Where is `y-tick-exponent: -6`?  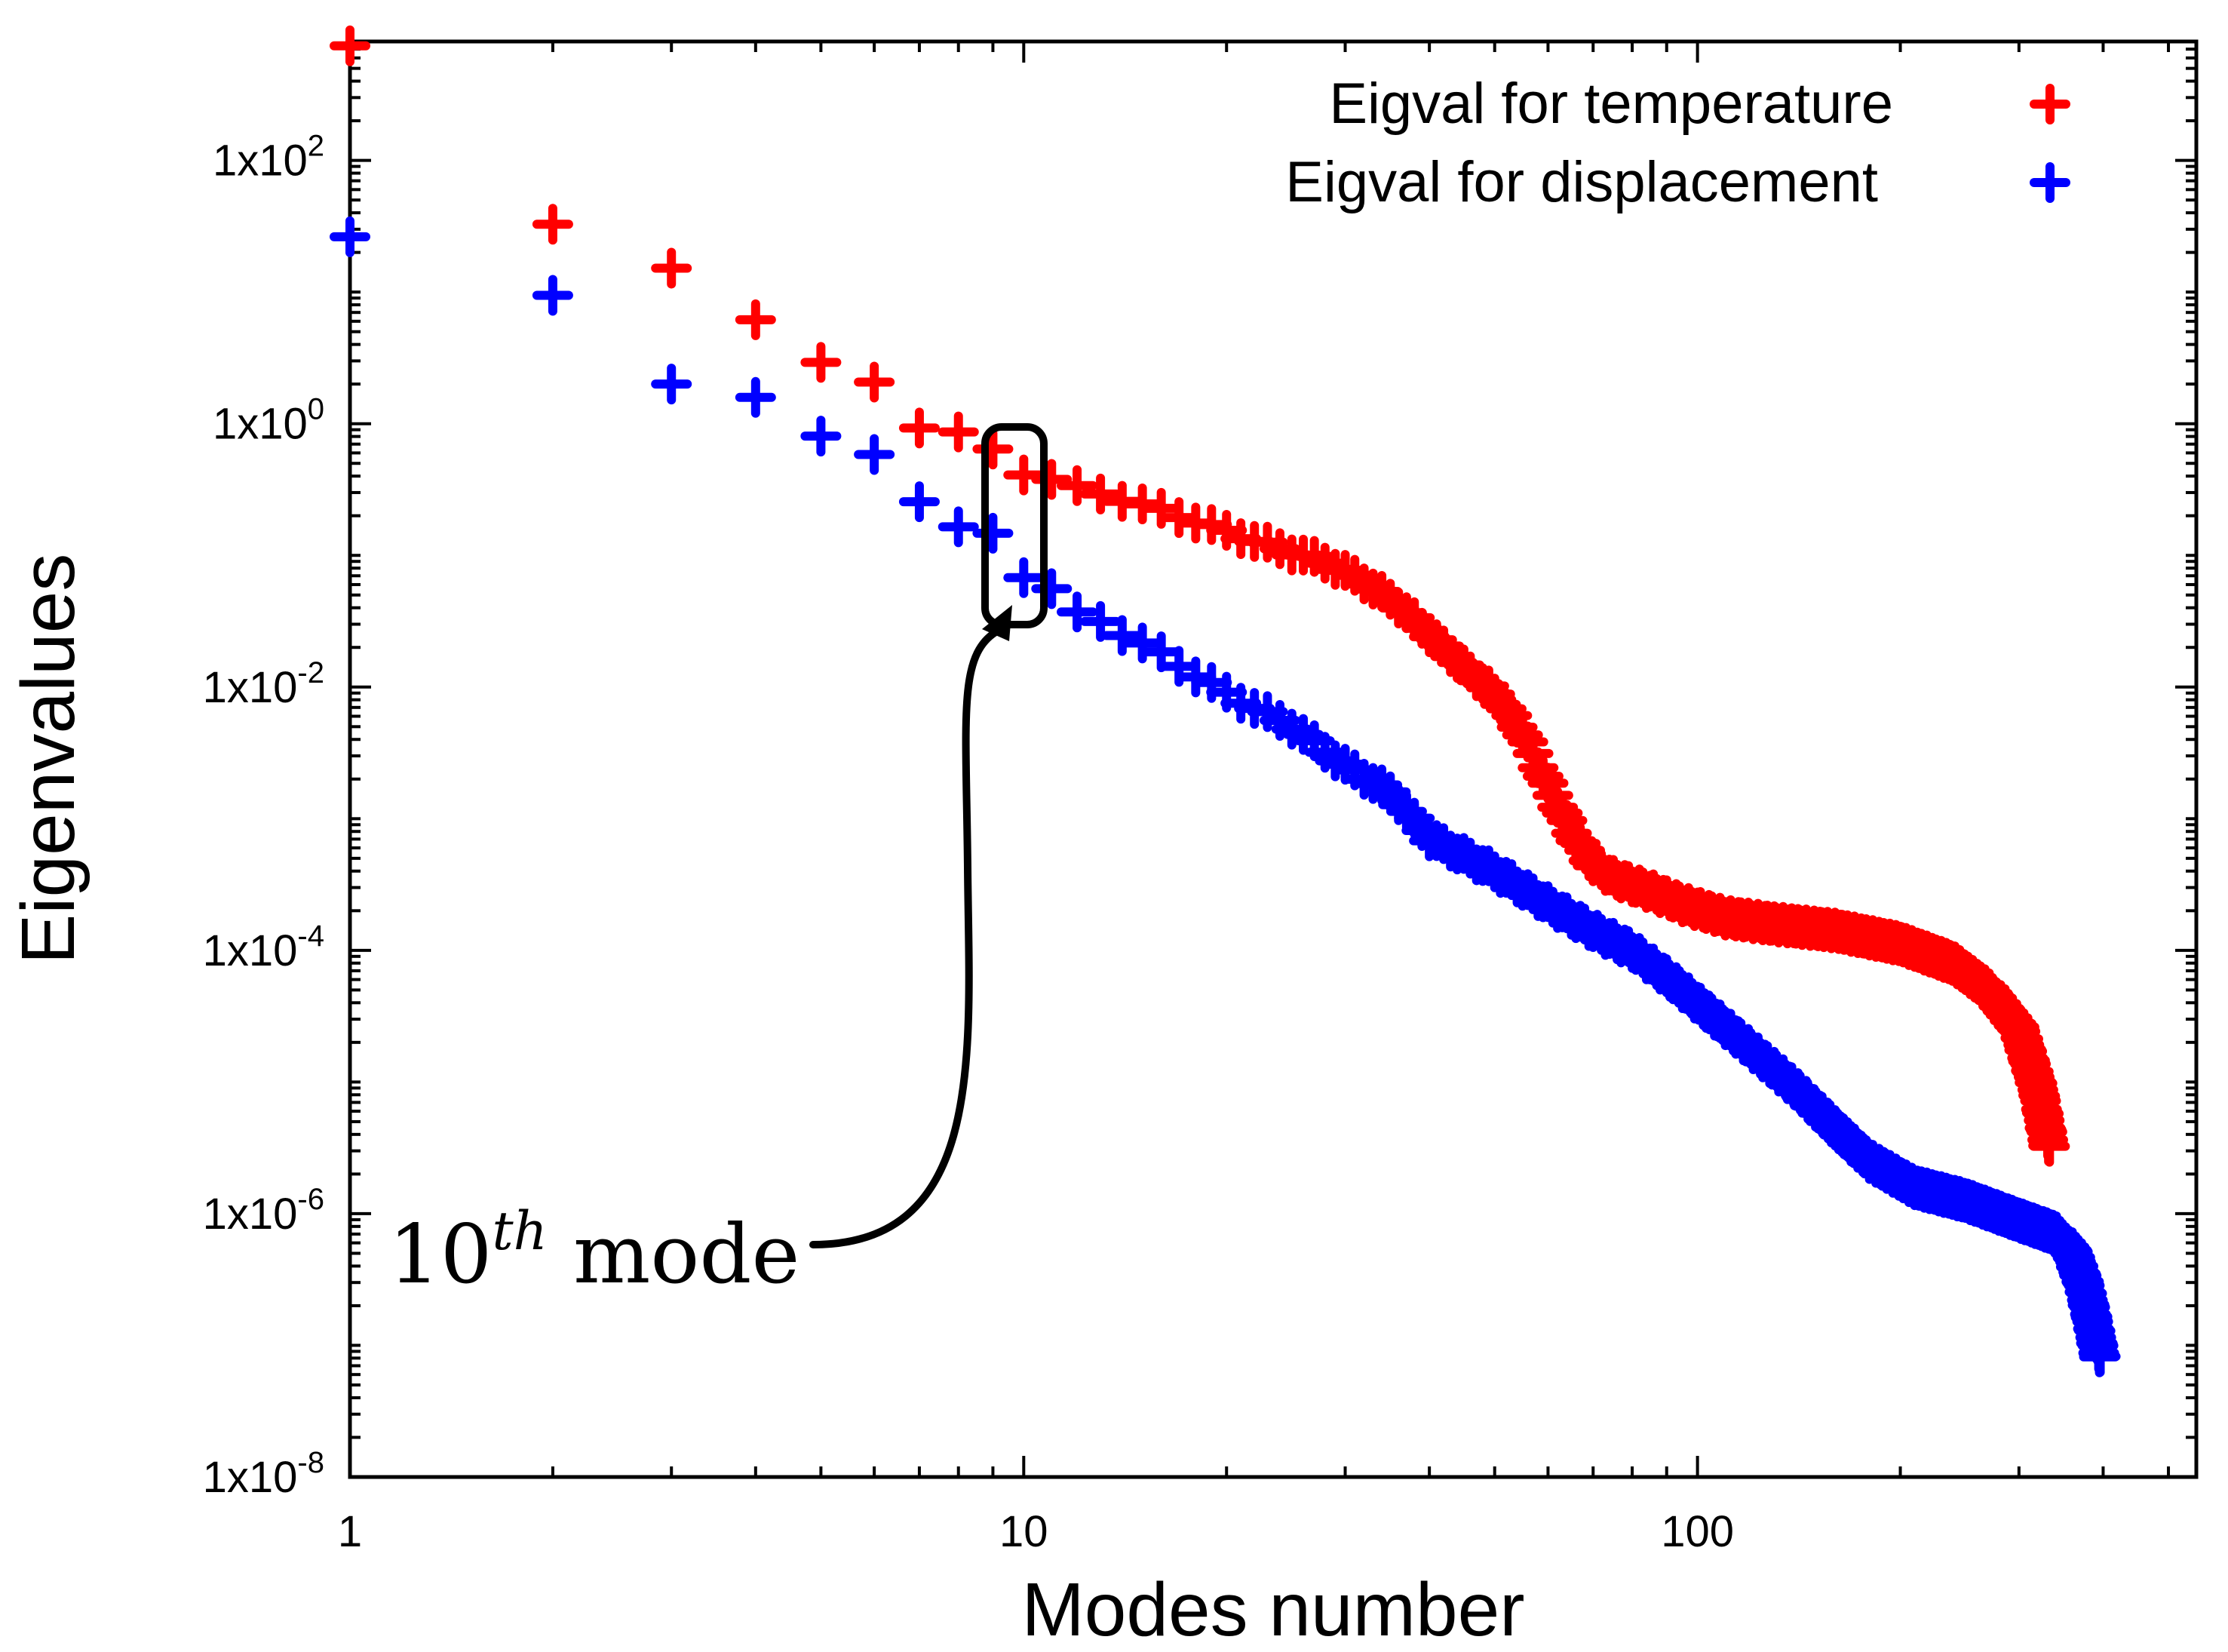 y-tick-exponent: -6 is located at coordinates (310, 1199).